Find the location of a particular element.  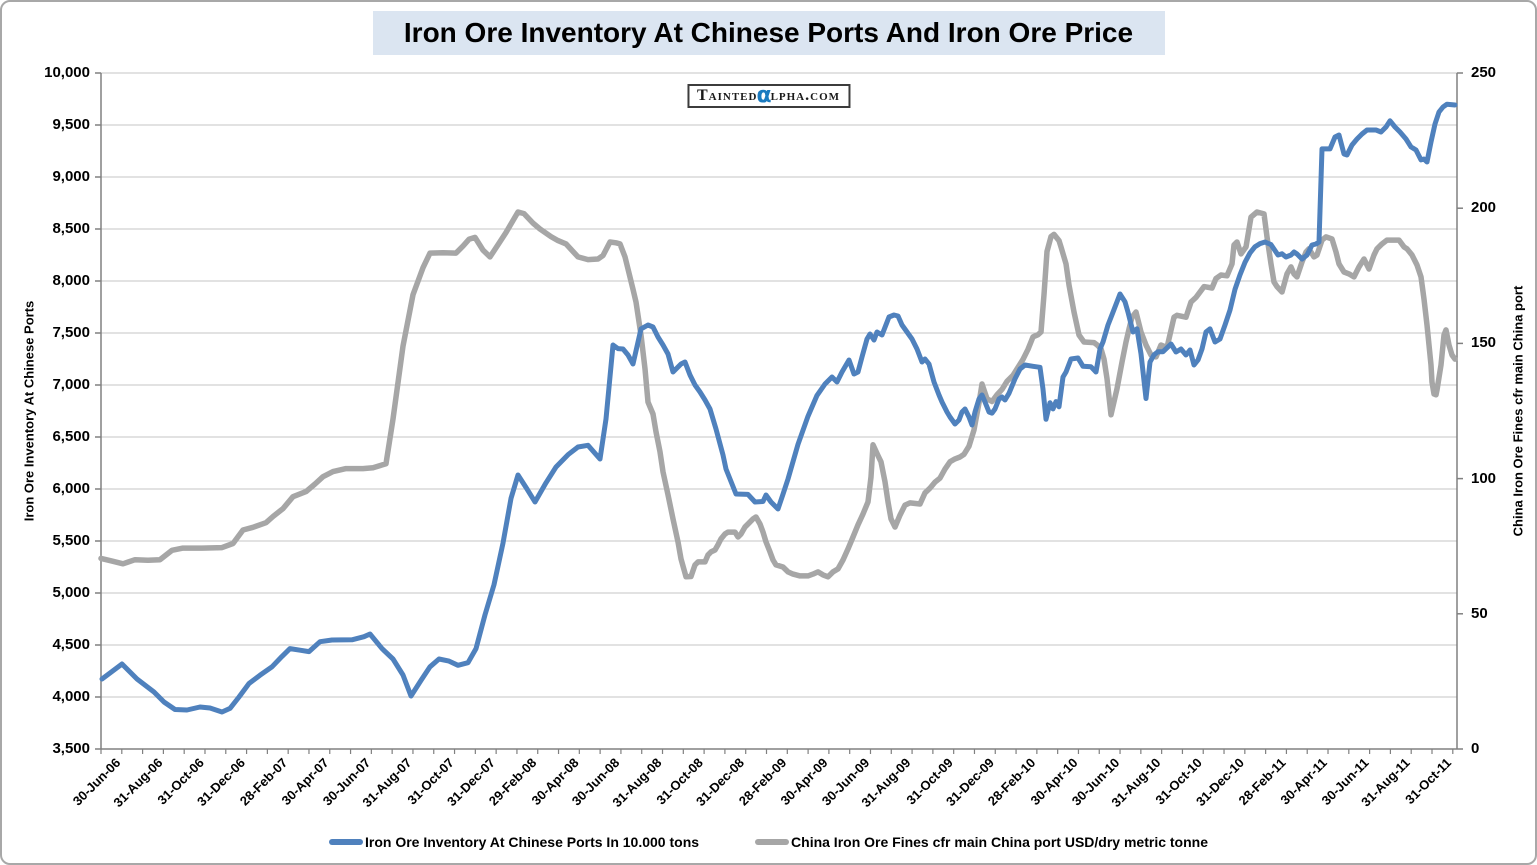

left-axis-tick-label: 7,000 is located at coordinates (71, 384).